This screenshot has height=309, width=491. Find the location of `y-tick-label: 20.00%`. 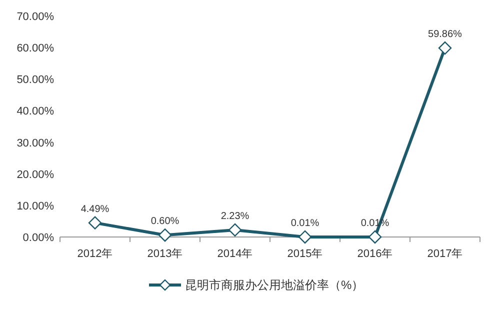

y-tick-label: 20.00% is located at coordinates (35, 174).